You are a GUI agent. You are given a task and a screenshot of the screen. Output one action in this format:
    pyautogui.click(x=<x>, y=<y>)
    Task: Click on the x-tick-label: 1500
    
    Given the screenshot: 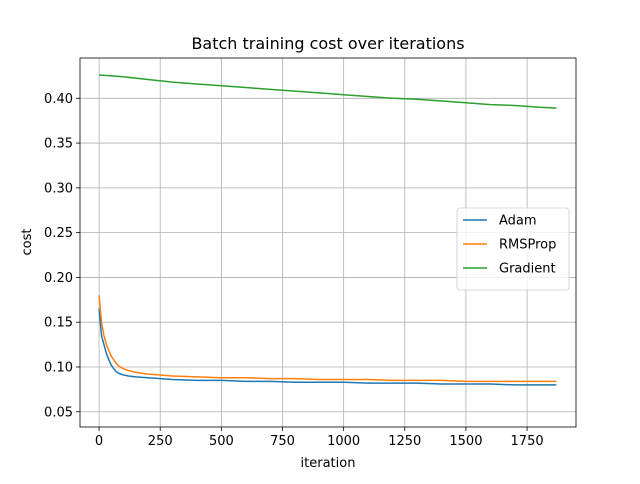 What is the action you would take?
    pyautogui.click(x=465, y=441)
    